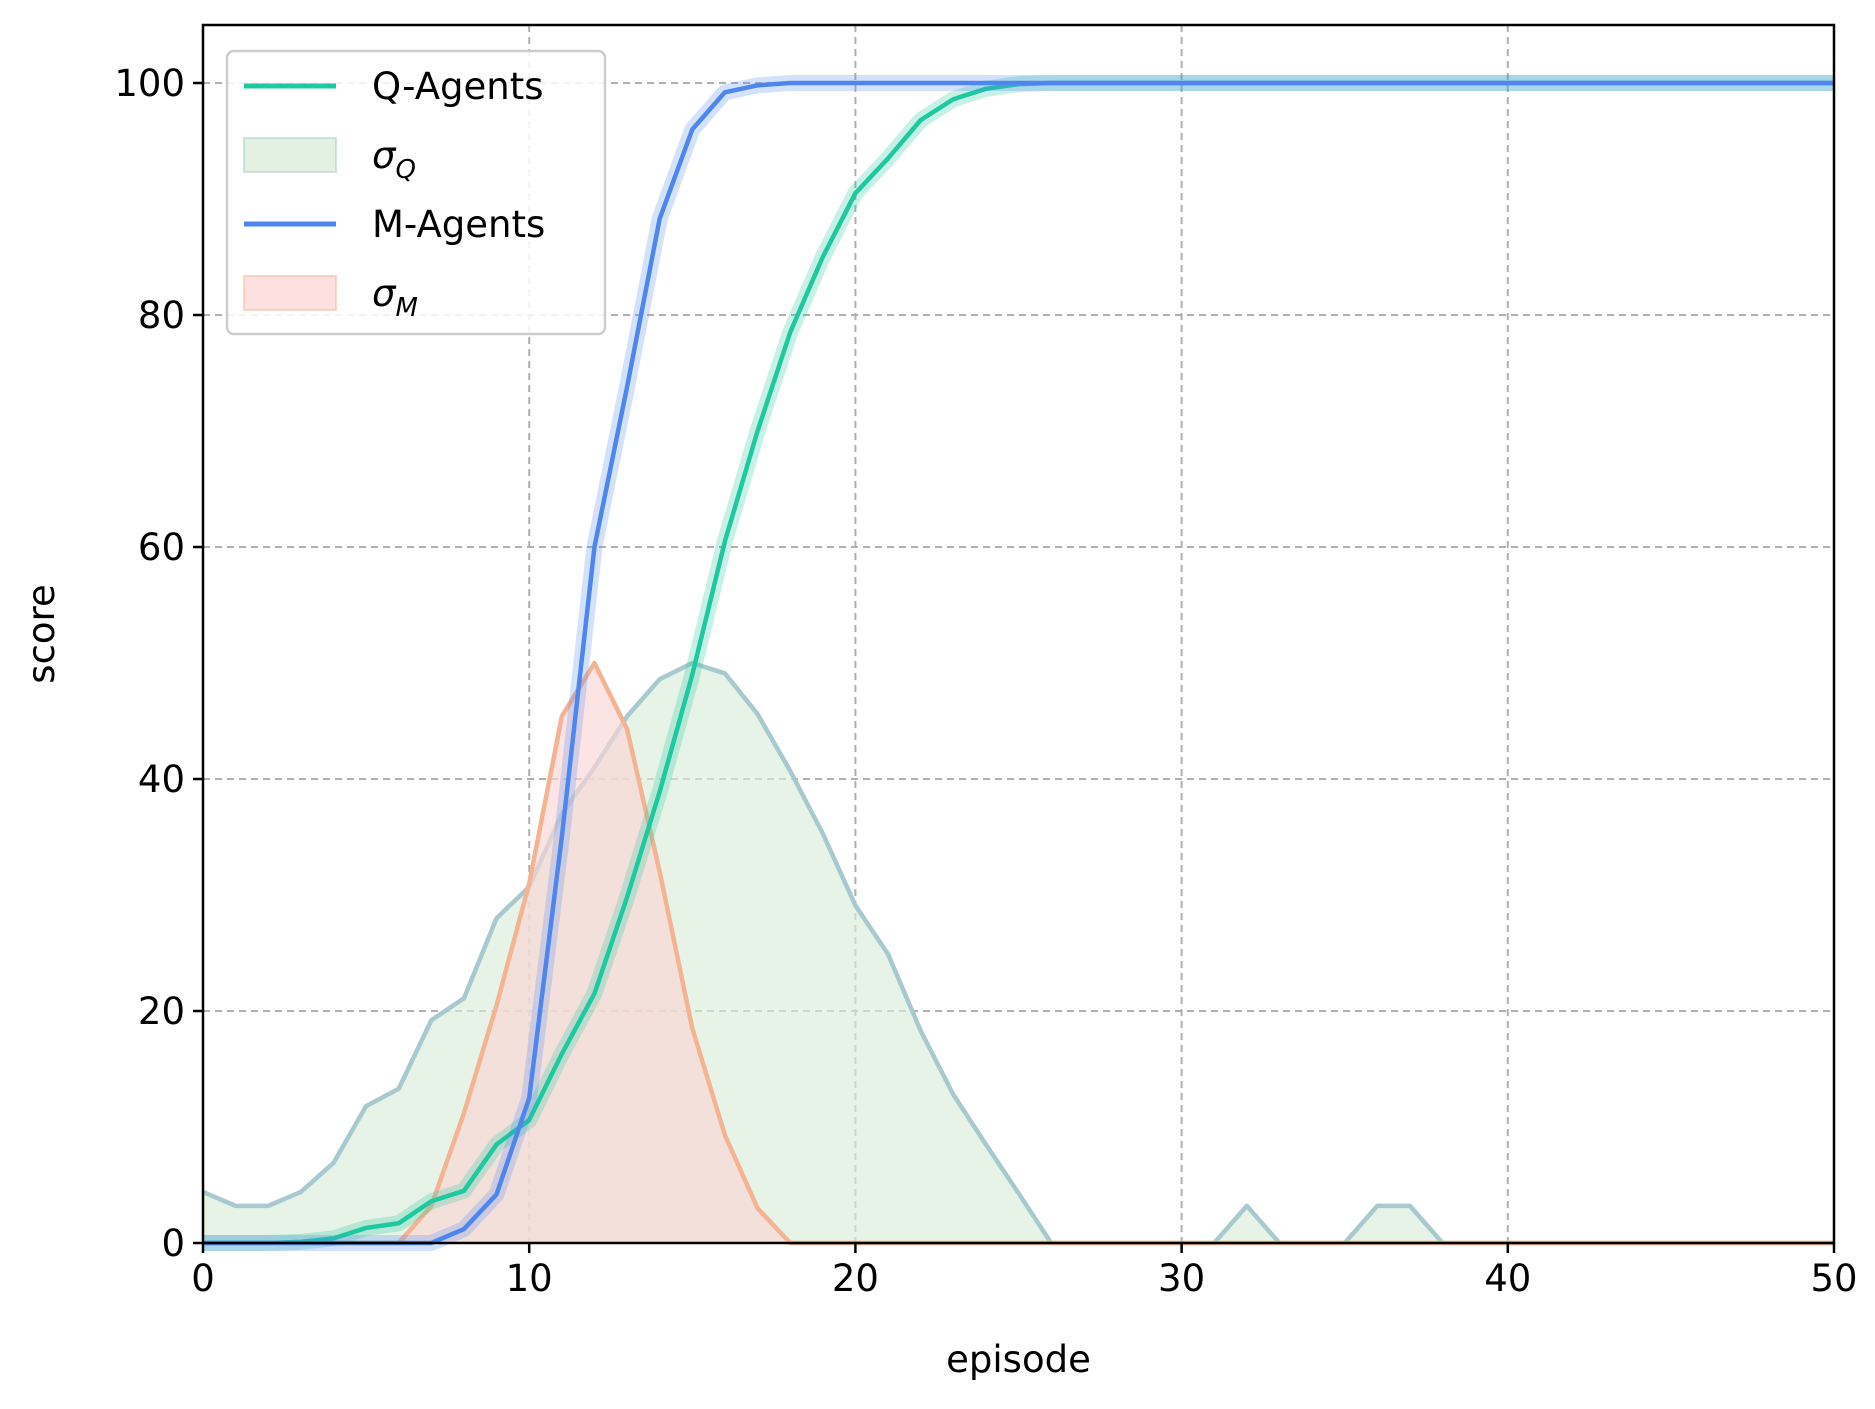 This screenshot has height=1409, width=1875. I want to click on legend-label: M-Agents, so click(458, 224).